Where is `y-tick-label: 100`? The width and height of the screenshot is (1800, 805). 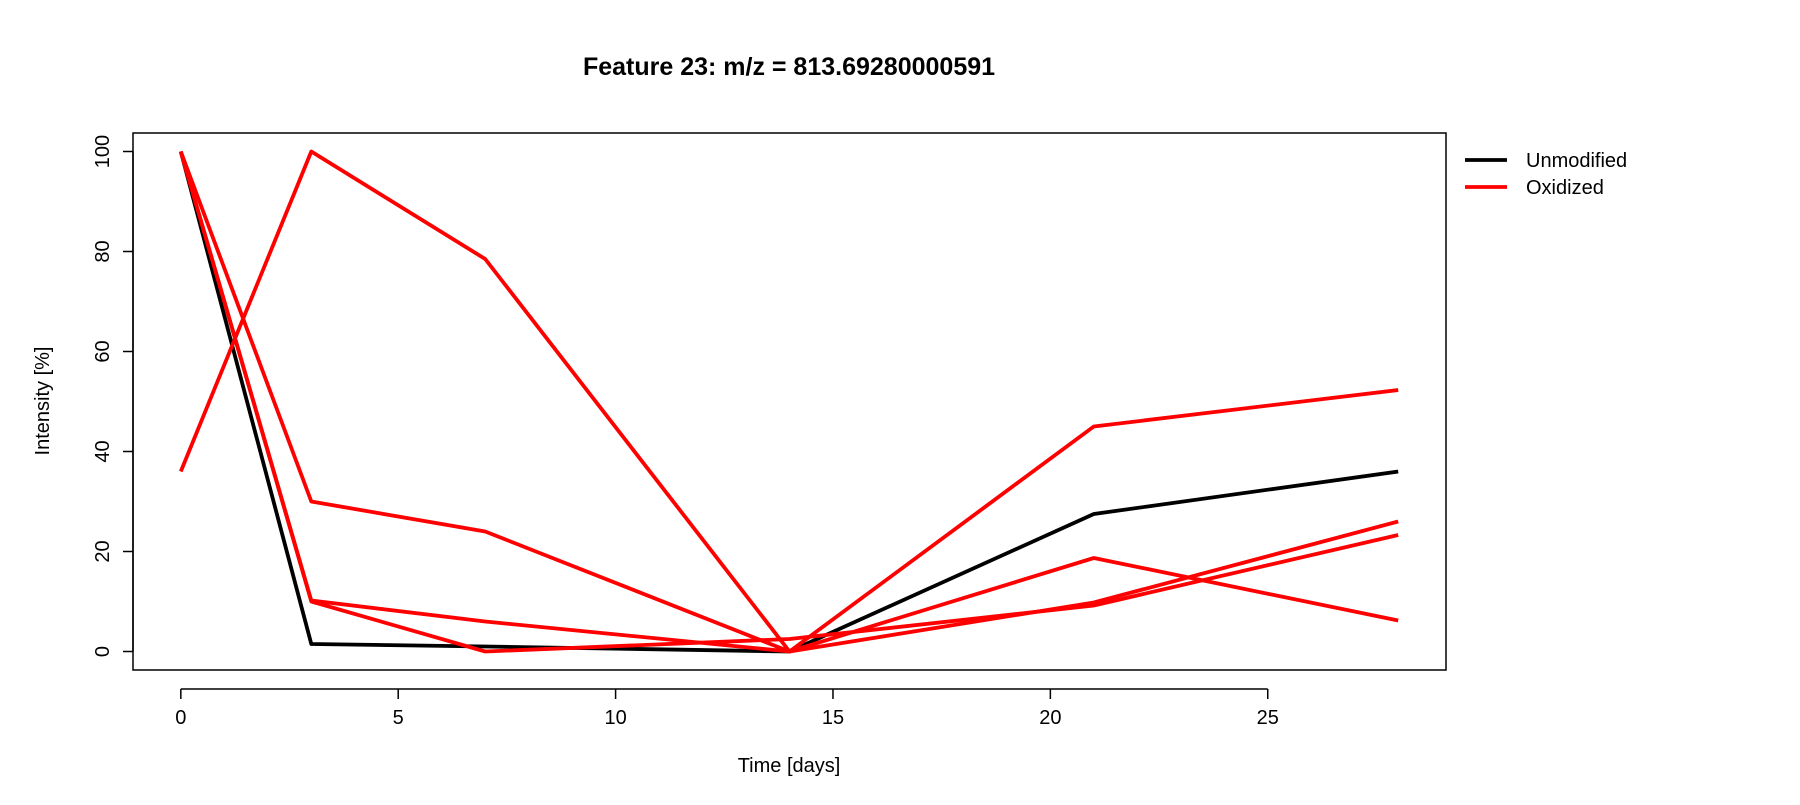 y-tick-label: 100 is located at coordinates (103, 151).